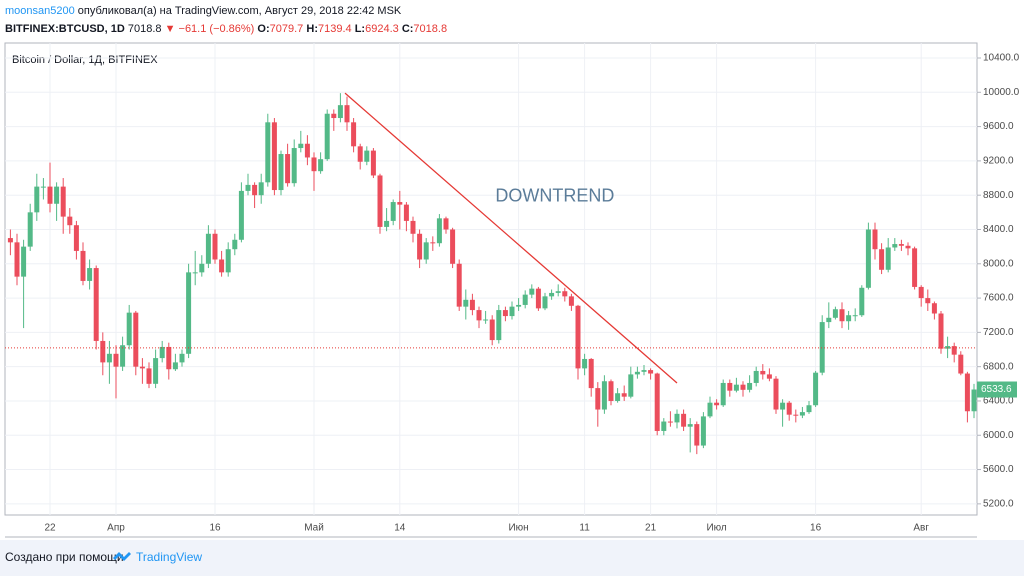  I want to click on y-tick-label: 8400.0, so click(998, 229).